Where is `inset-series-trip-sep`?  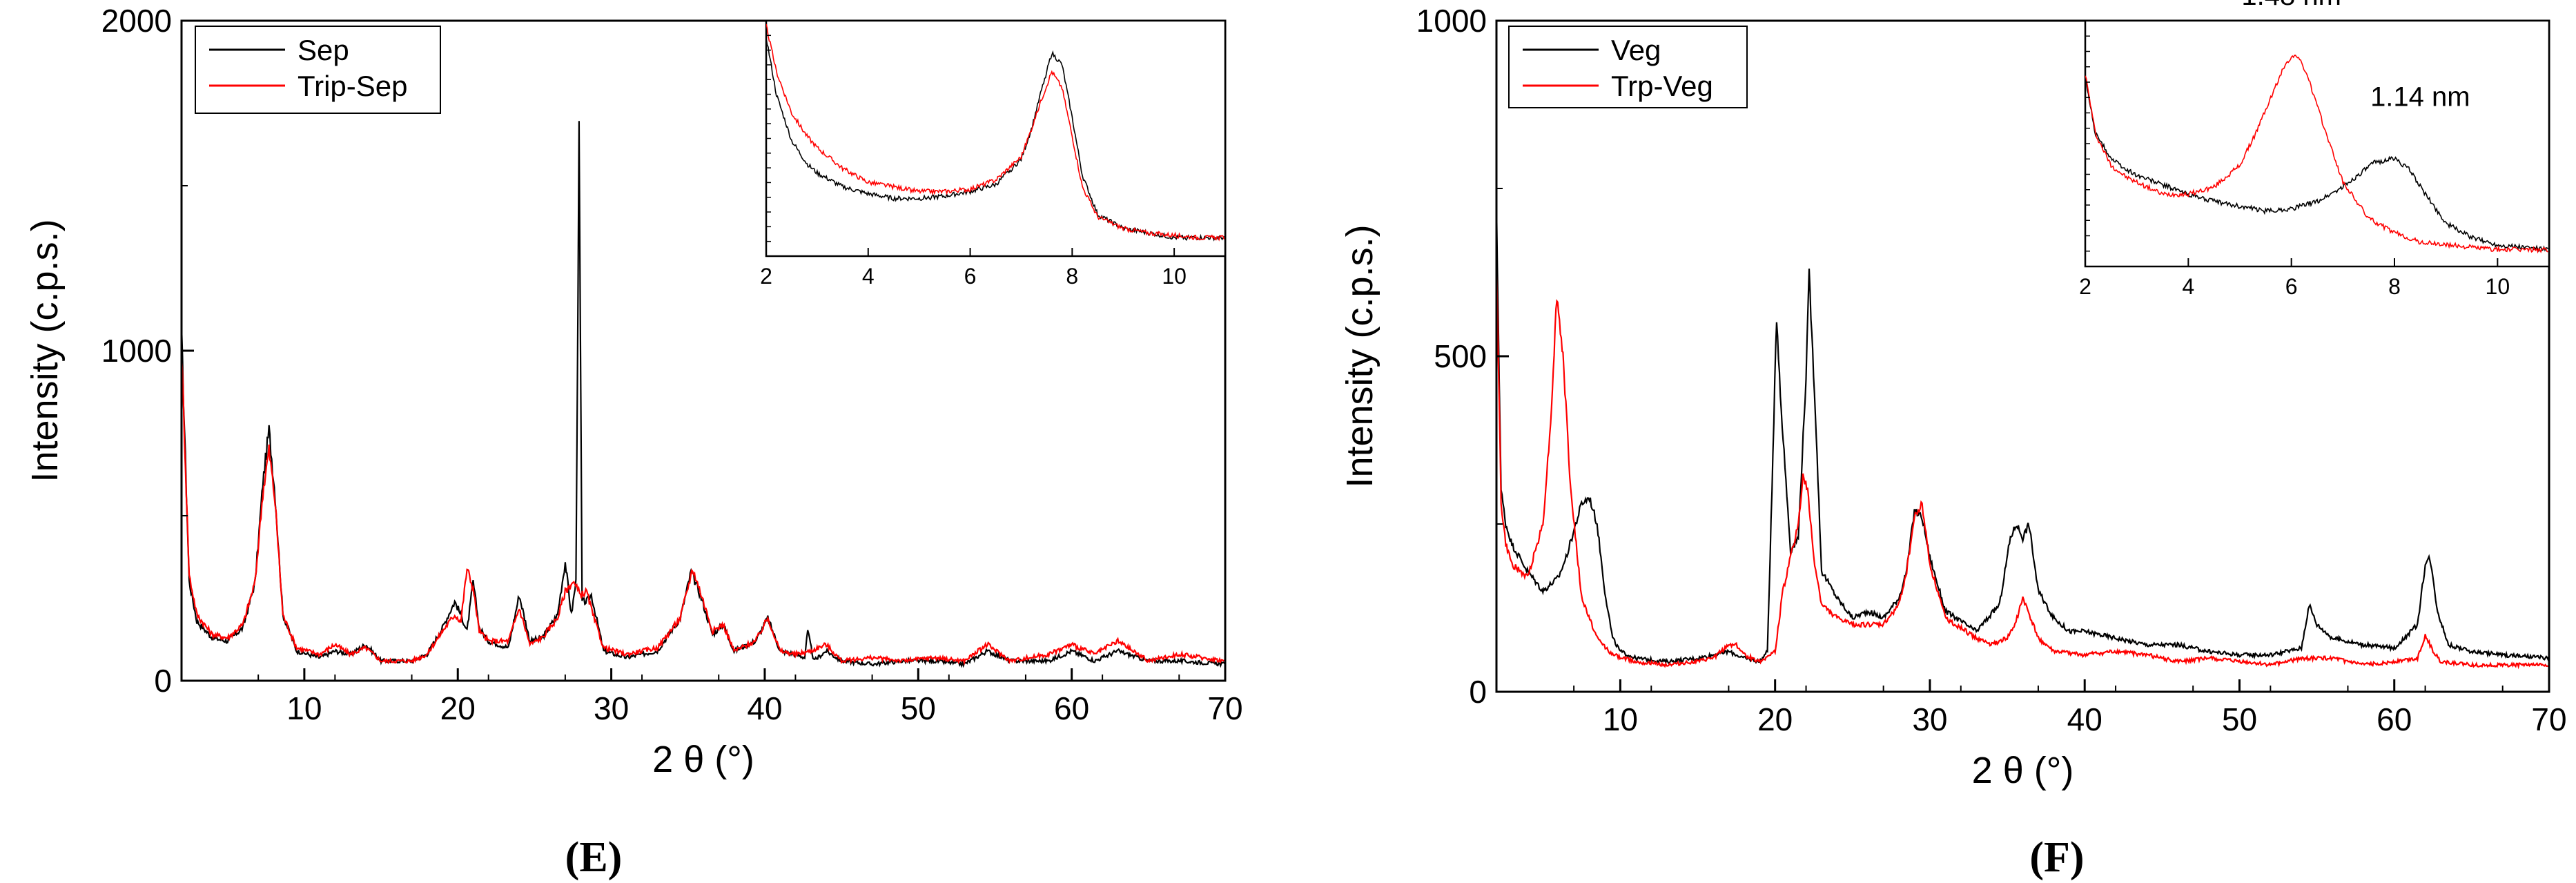
inset-series-trip-sep is located at coordinates (995, 132).